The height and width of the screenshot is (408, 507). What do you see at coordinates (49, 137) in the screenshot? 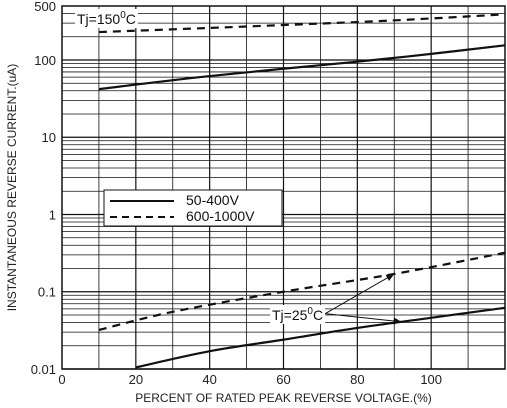
I see `y-tick-label: 10` at bounding box center [49, 137].